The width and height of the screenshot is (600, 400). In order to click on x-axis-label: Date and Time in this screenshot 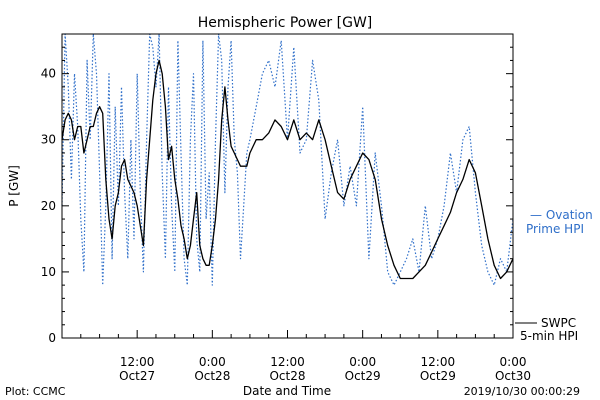, I will do `click(287, 391)`.